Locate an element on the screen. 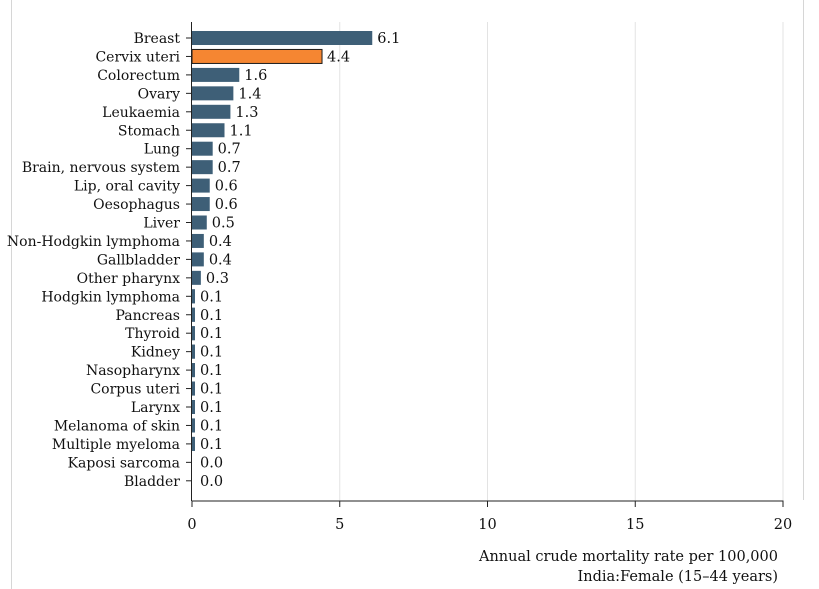 The height and width of the screenshot is (589, 819). value-label-7: 0.7 is located at coordinates (229, 168).